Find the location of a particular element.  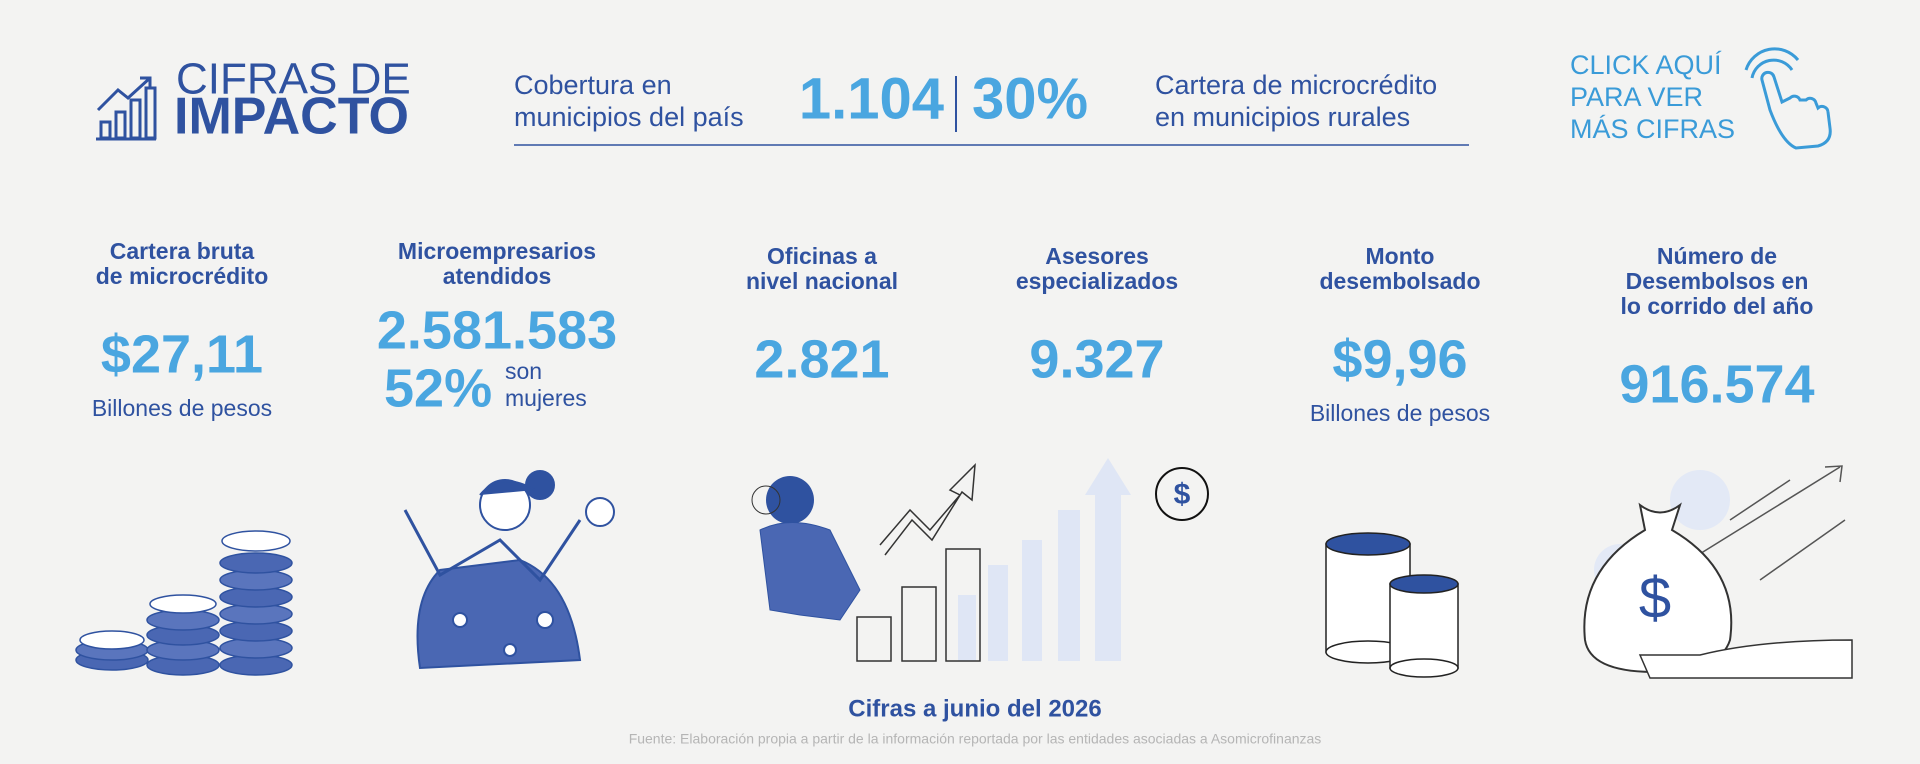

stat-title: Microempresarios is located at coordinates (497, 251).